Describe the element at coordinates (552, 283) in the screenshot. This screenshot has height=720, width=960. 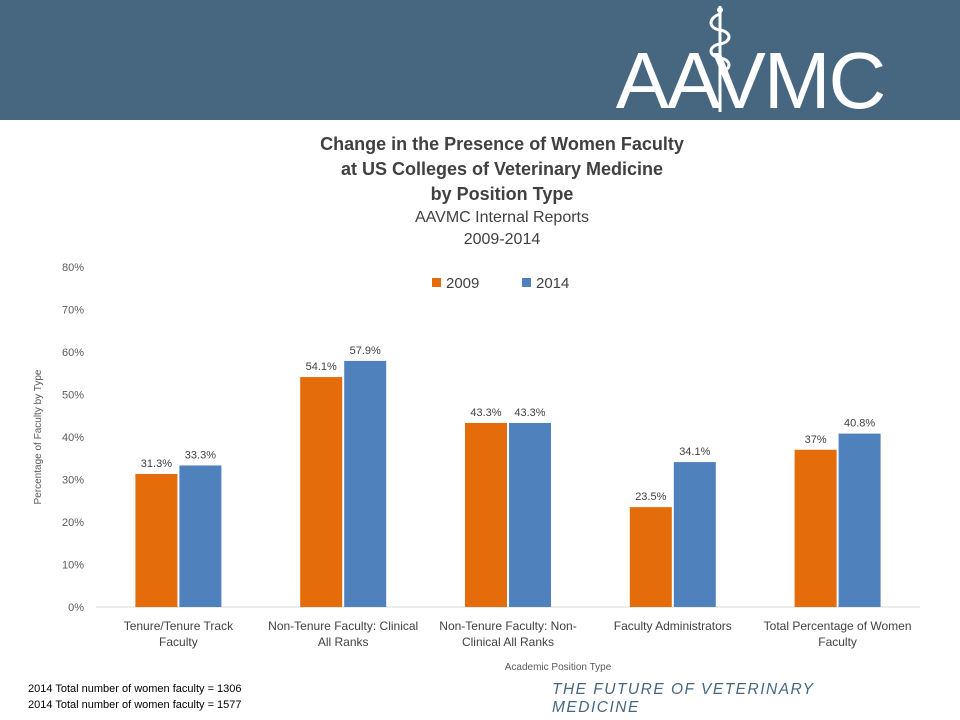
I see `legend-label-2014: 2014` at that location.